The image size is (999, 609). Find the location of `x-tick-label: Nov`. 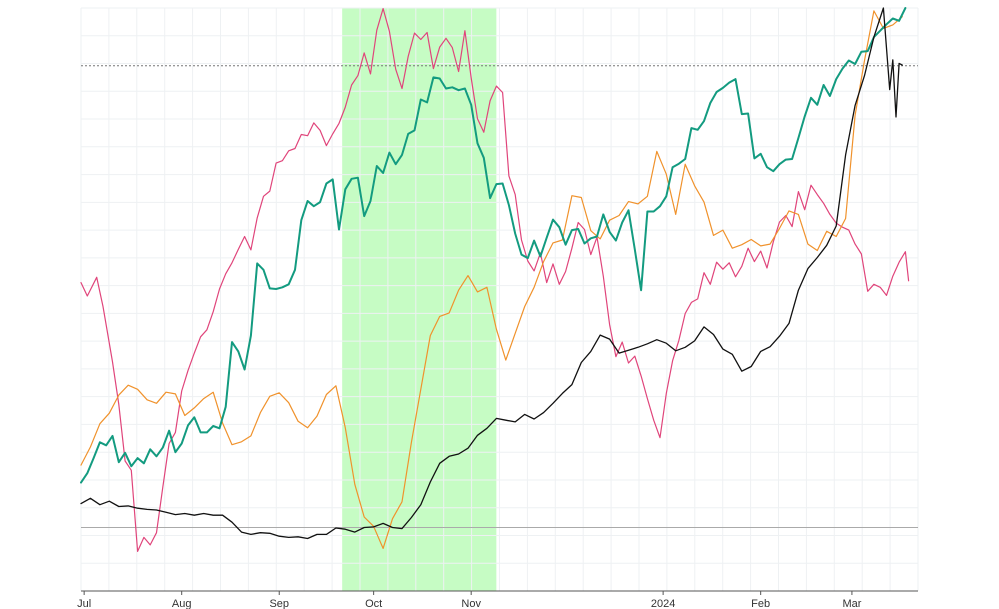

x-tick-label: Nov is located at coordinates (471, 603).